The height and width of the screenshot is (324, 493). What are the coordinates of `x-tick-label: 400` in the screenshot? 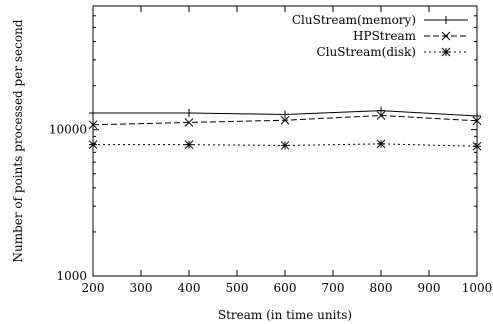 It's located at (189, 288).